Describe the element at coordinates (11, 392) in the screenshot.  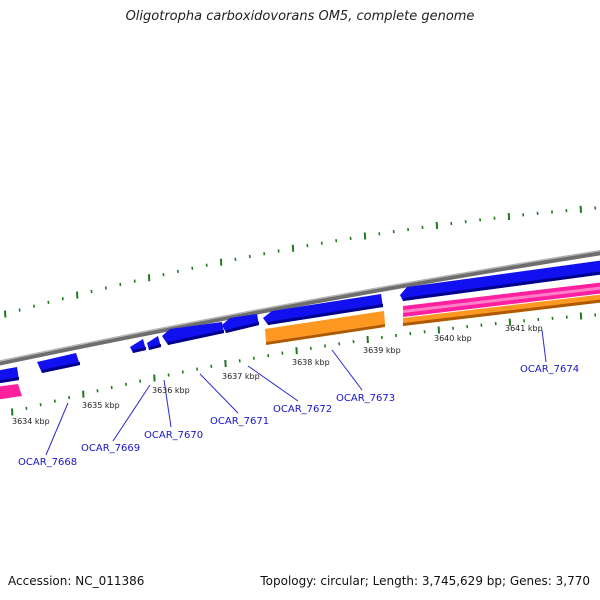
I see `pink-feature-left` at that location.